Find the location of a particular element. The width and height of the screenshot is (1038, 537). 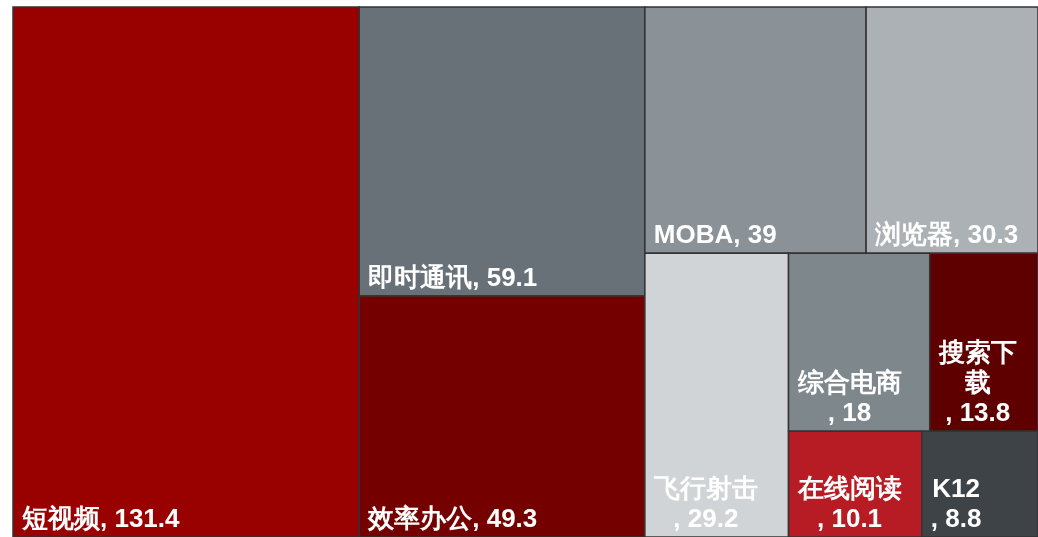

category-label: 浏览器 is located at coordinates (914, 234).